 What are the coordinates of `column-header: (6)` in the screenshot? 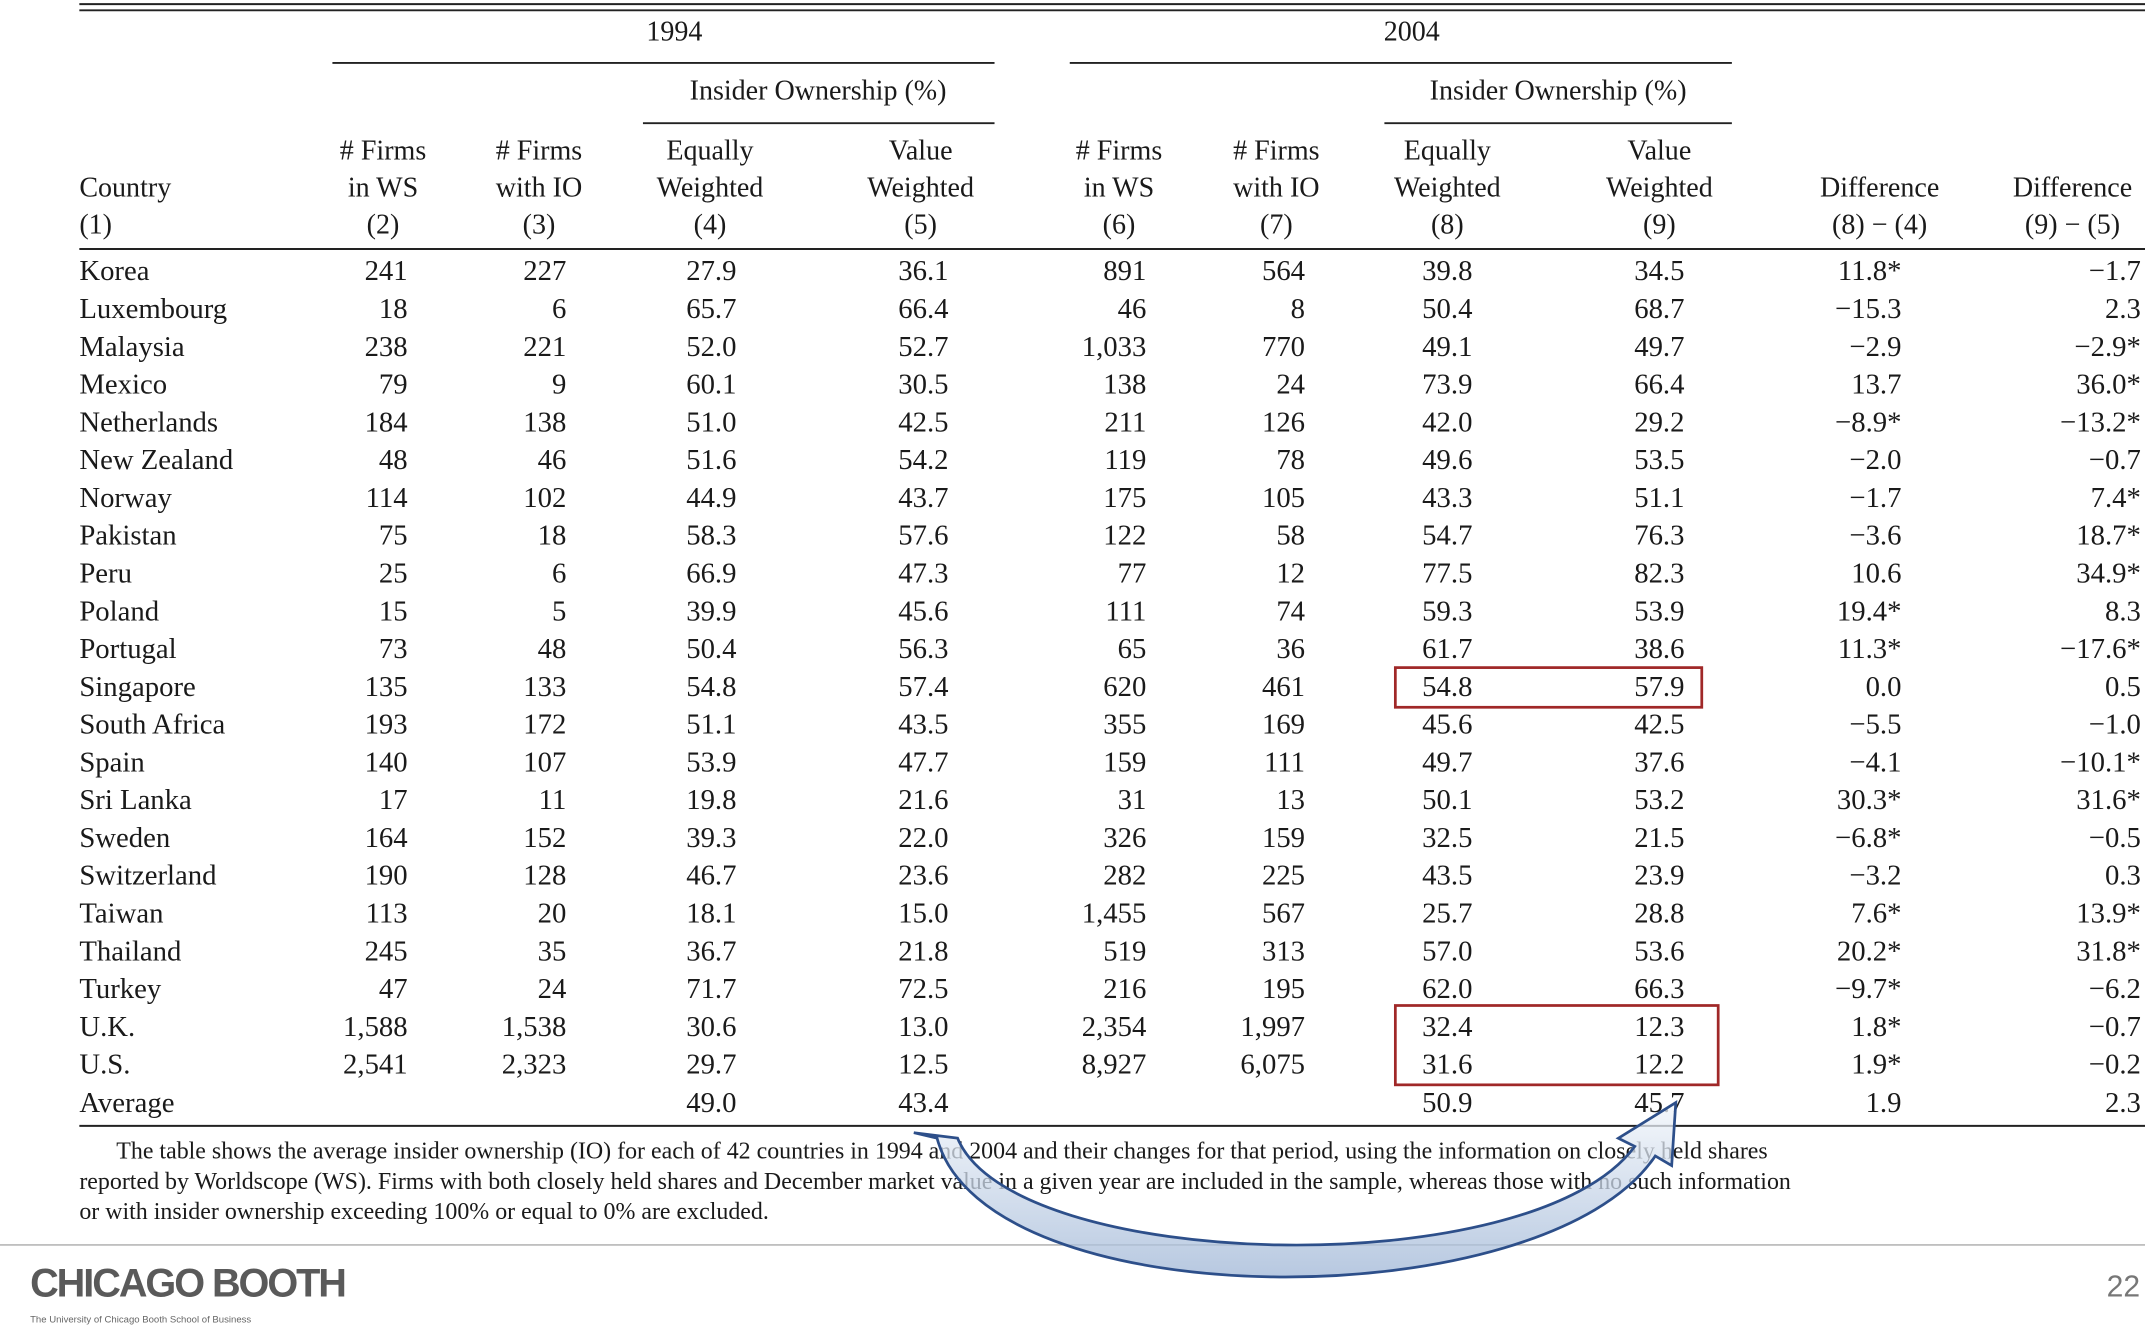 It's located at (1119, 225).